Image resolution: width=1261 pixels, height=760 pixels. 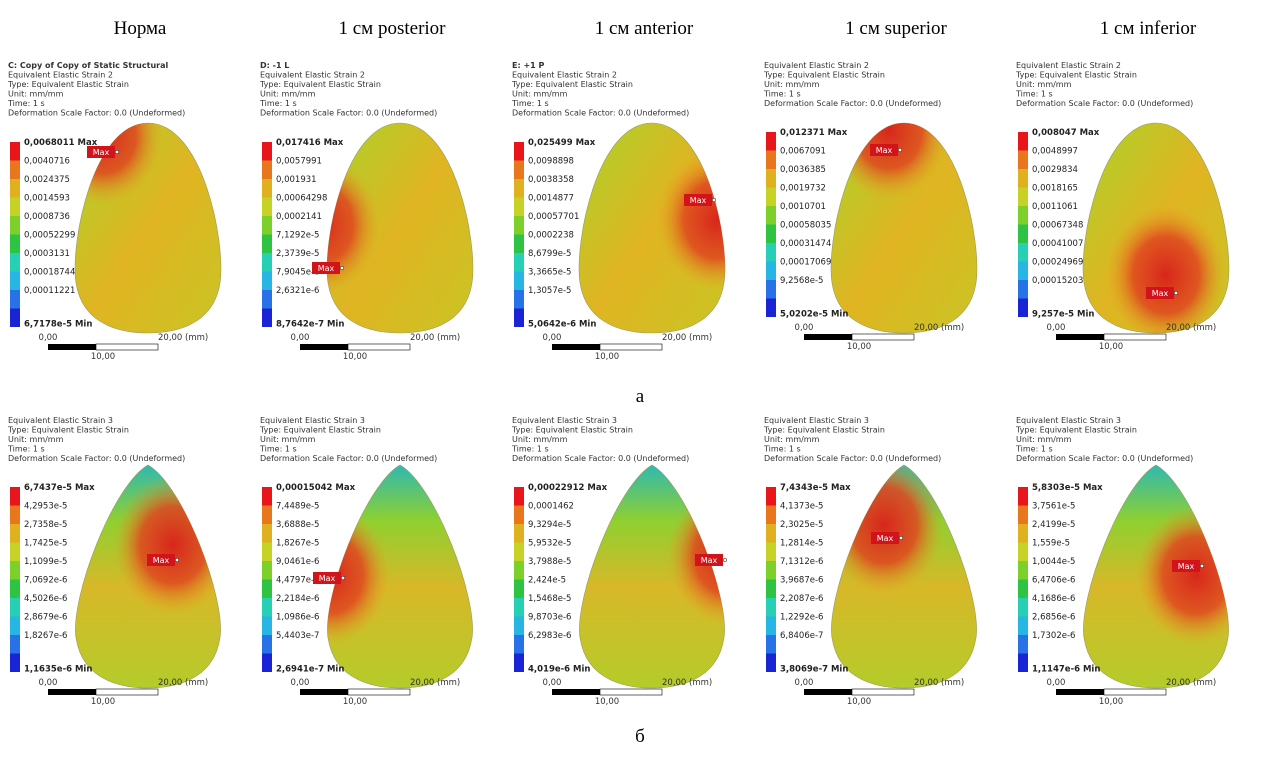 What do you see at coordinates (301, 199) in the screenshot?
I see `legend-label: 0,00064298` at bounding box center [301, 199].